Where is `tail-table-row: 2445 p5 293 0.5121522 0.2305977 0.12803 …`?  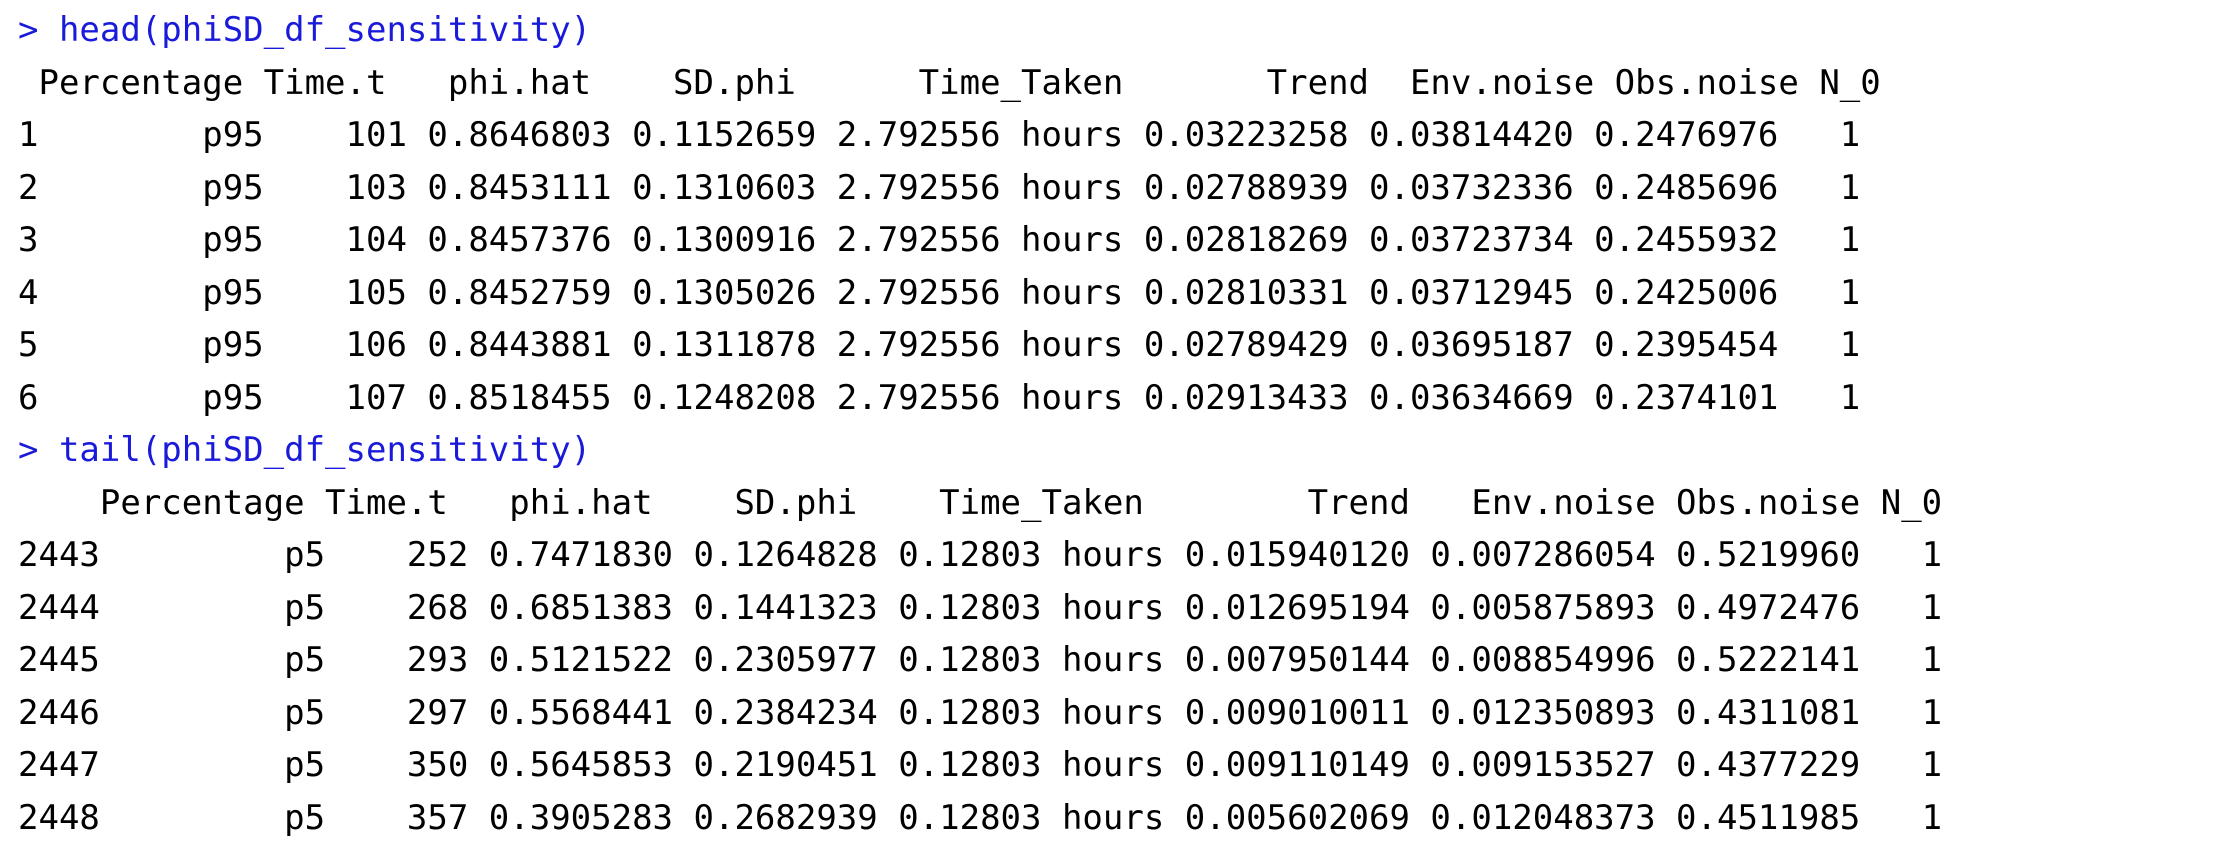 tail-table-row: 2445 p5 293 0.5121522 0.2305977 0.12803 … is located at coordinates (1129, 660).